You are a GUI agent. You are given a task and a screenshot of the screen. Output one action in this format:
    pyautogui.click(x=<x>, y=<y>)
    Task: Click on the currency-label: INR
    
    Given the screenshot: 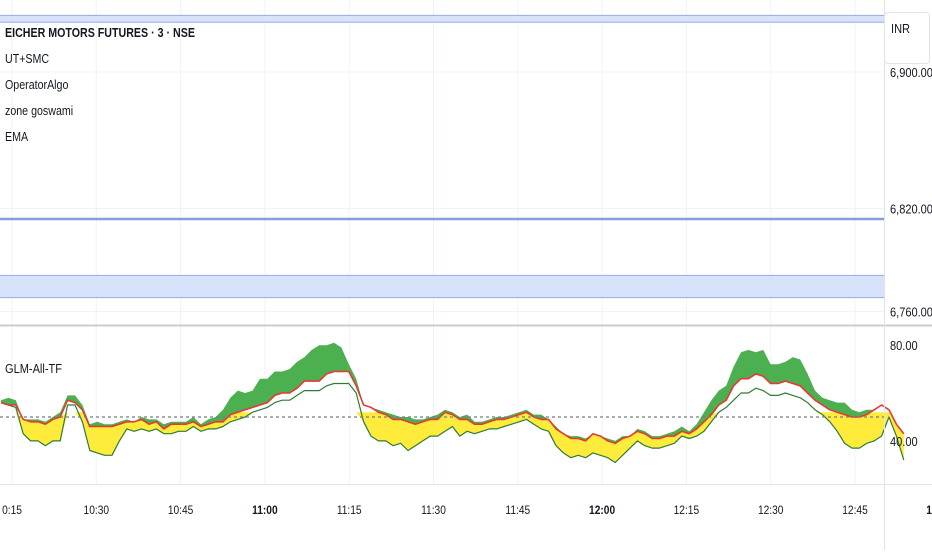 What is the action you would take?
    pyautogui.click(x=901, y=28)
    